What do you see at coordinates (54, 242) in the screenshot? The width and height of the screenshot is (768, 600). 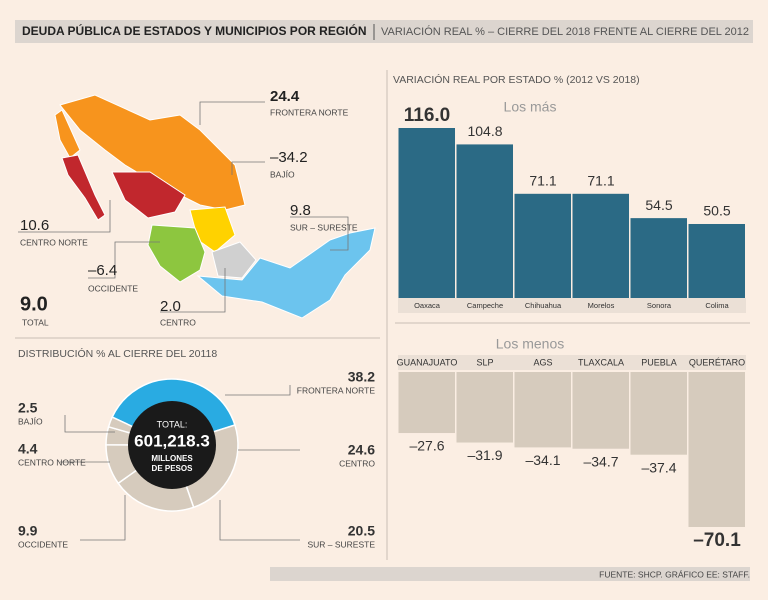 I see `region-name: CENTRO NORTE` at bounding box center [54, 242].